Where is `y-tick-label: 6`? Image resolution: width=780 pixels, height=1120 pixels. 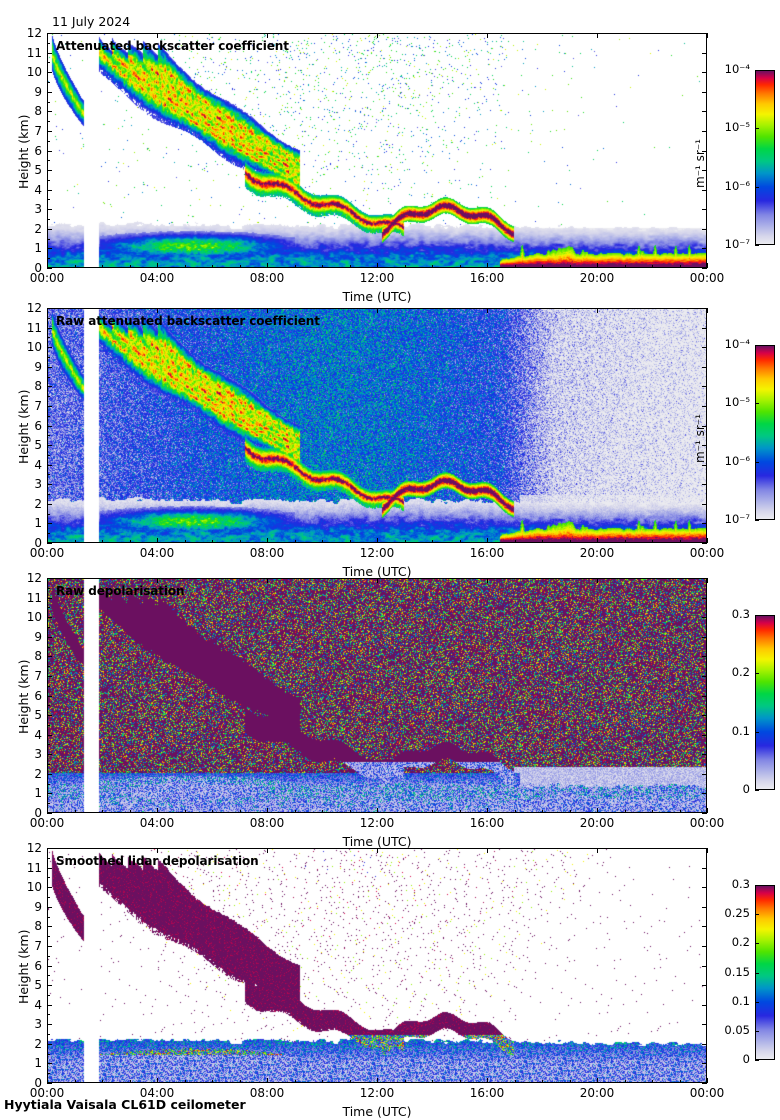
y-tick-label: 6 is located at coordinates (38, 151).